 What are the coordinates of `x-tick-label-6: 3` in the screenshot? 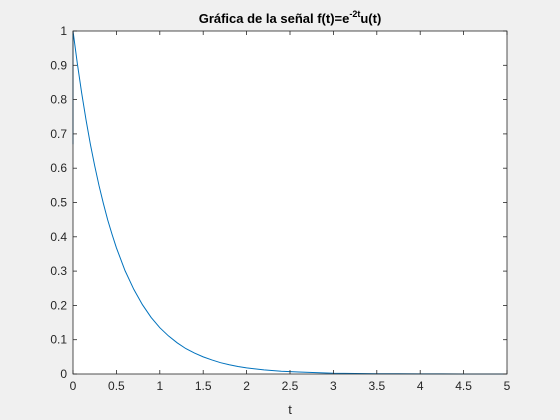 It's located at (333, 386).